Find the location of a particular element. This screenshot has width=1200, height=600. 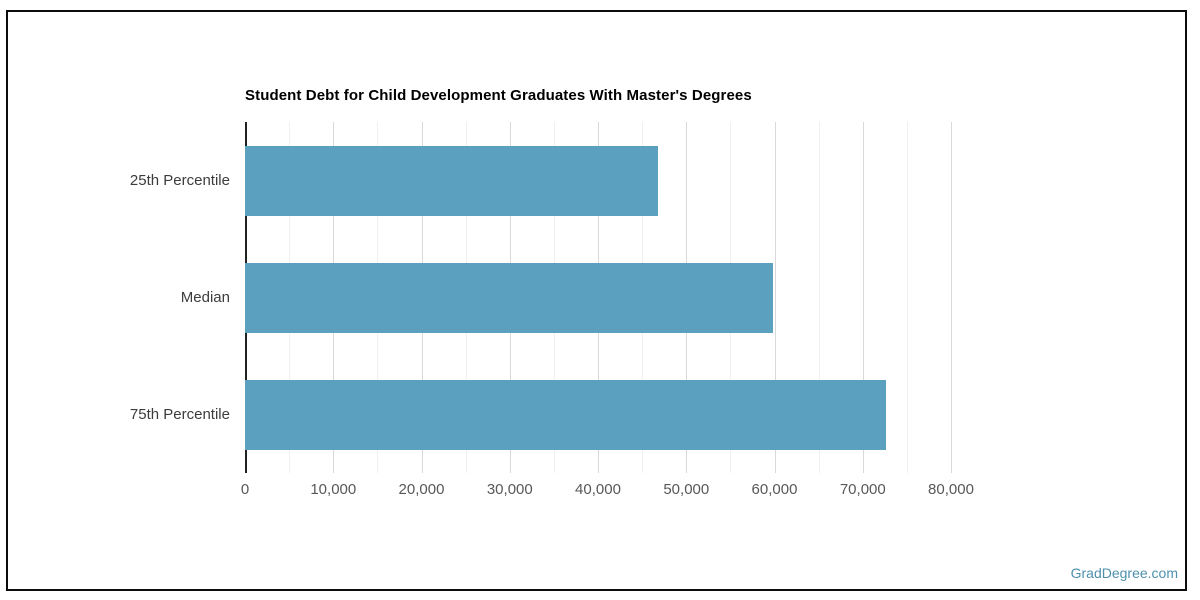

x-tick-label: 10,000 is located at coordinates (333, 489).